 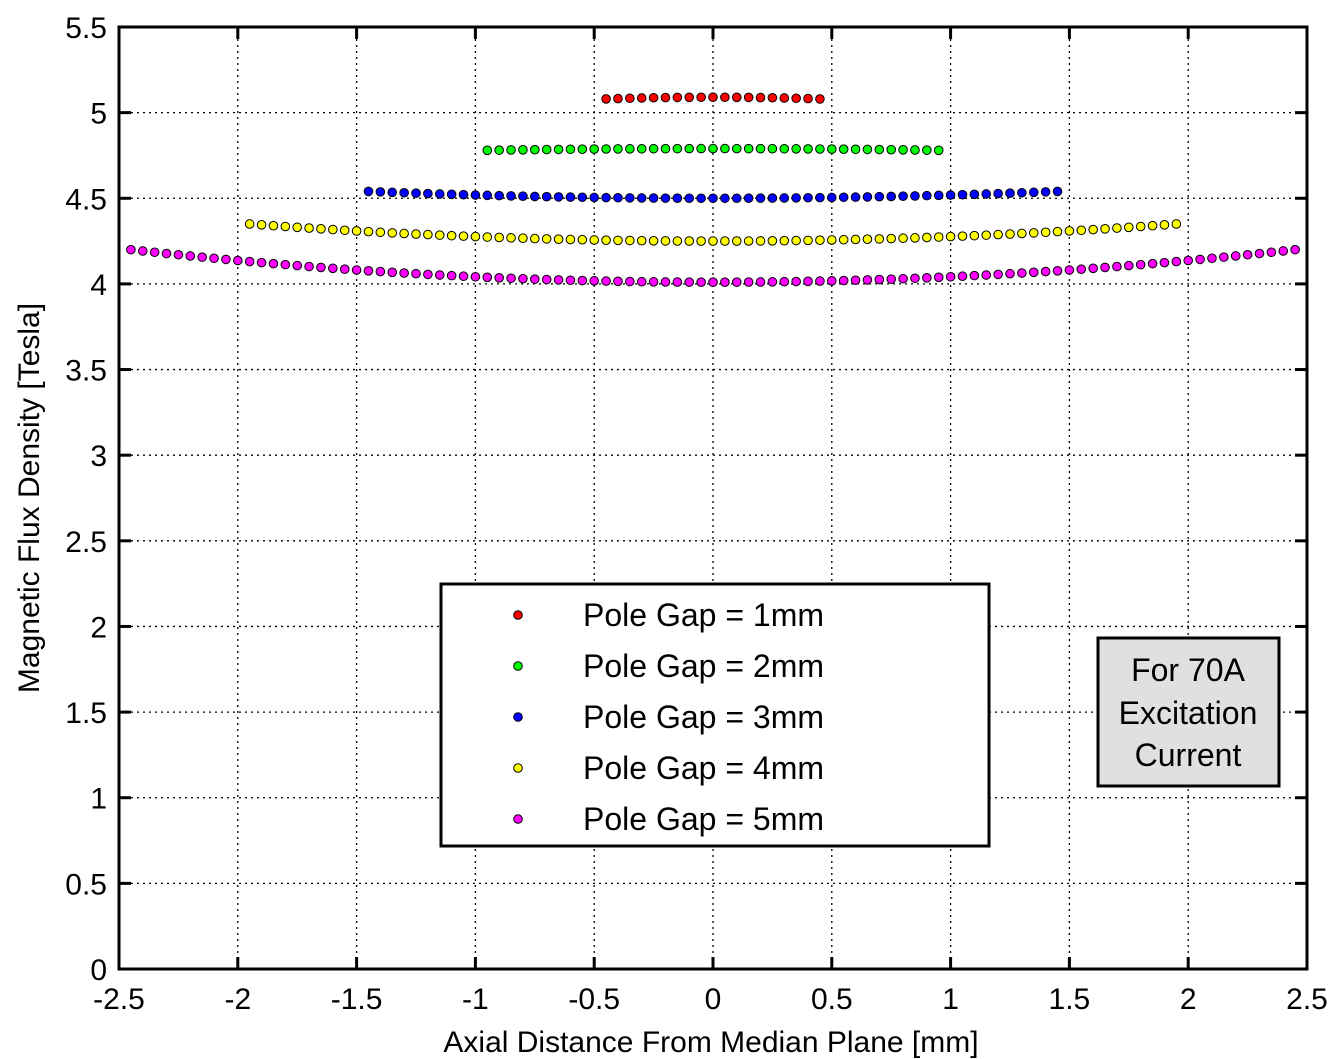 What do you see at coordinates (98, 627) in the screenshot?
I see `y-tick-label: 2` at bounding box center [98, 627].